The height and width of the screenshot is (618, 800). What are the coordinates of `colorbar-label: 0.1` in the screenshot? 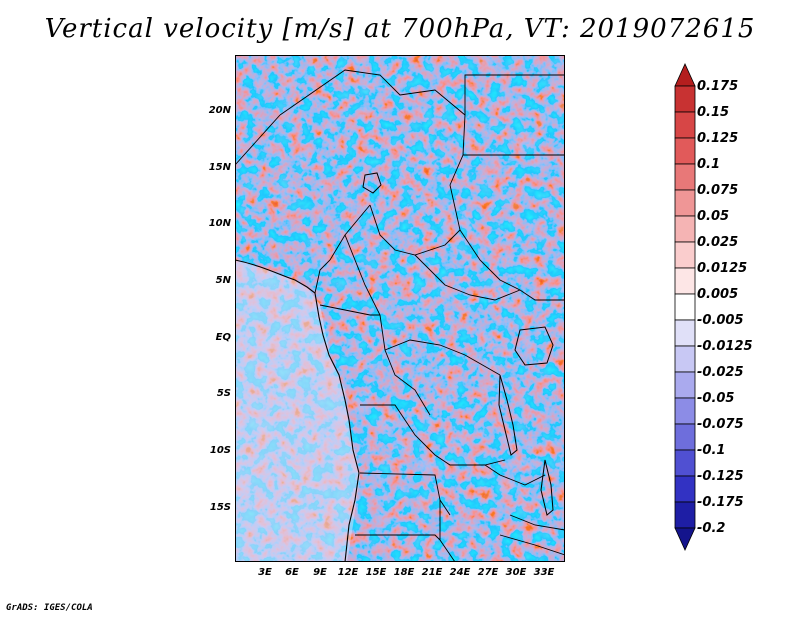 It's located at (709, 164).